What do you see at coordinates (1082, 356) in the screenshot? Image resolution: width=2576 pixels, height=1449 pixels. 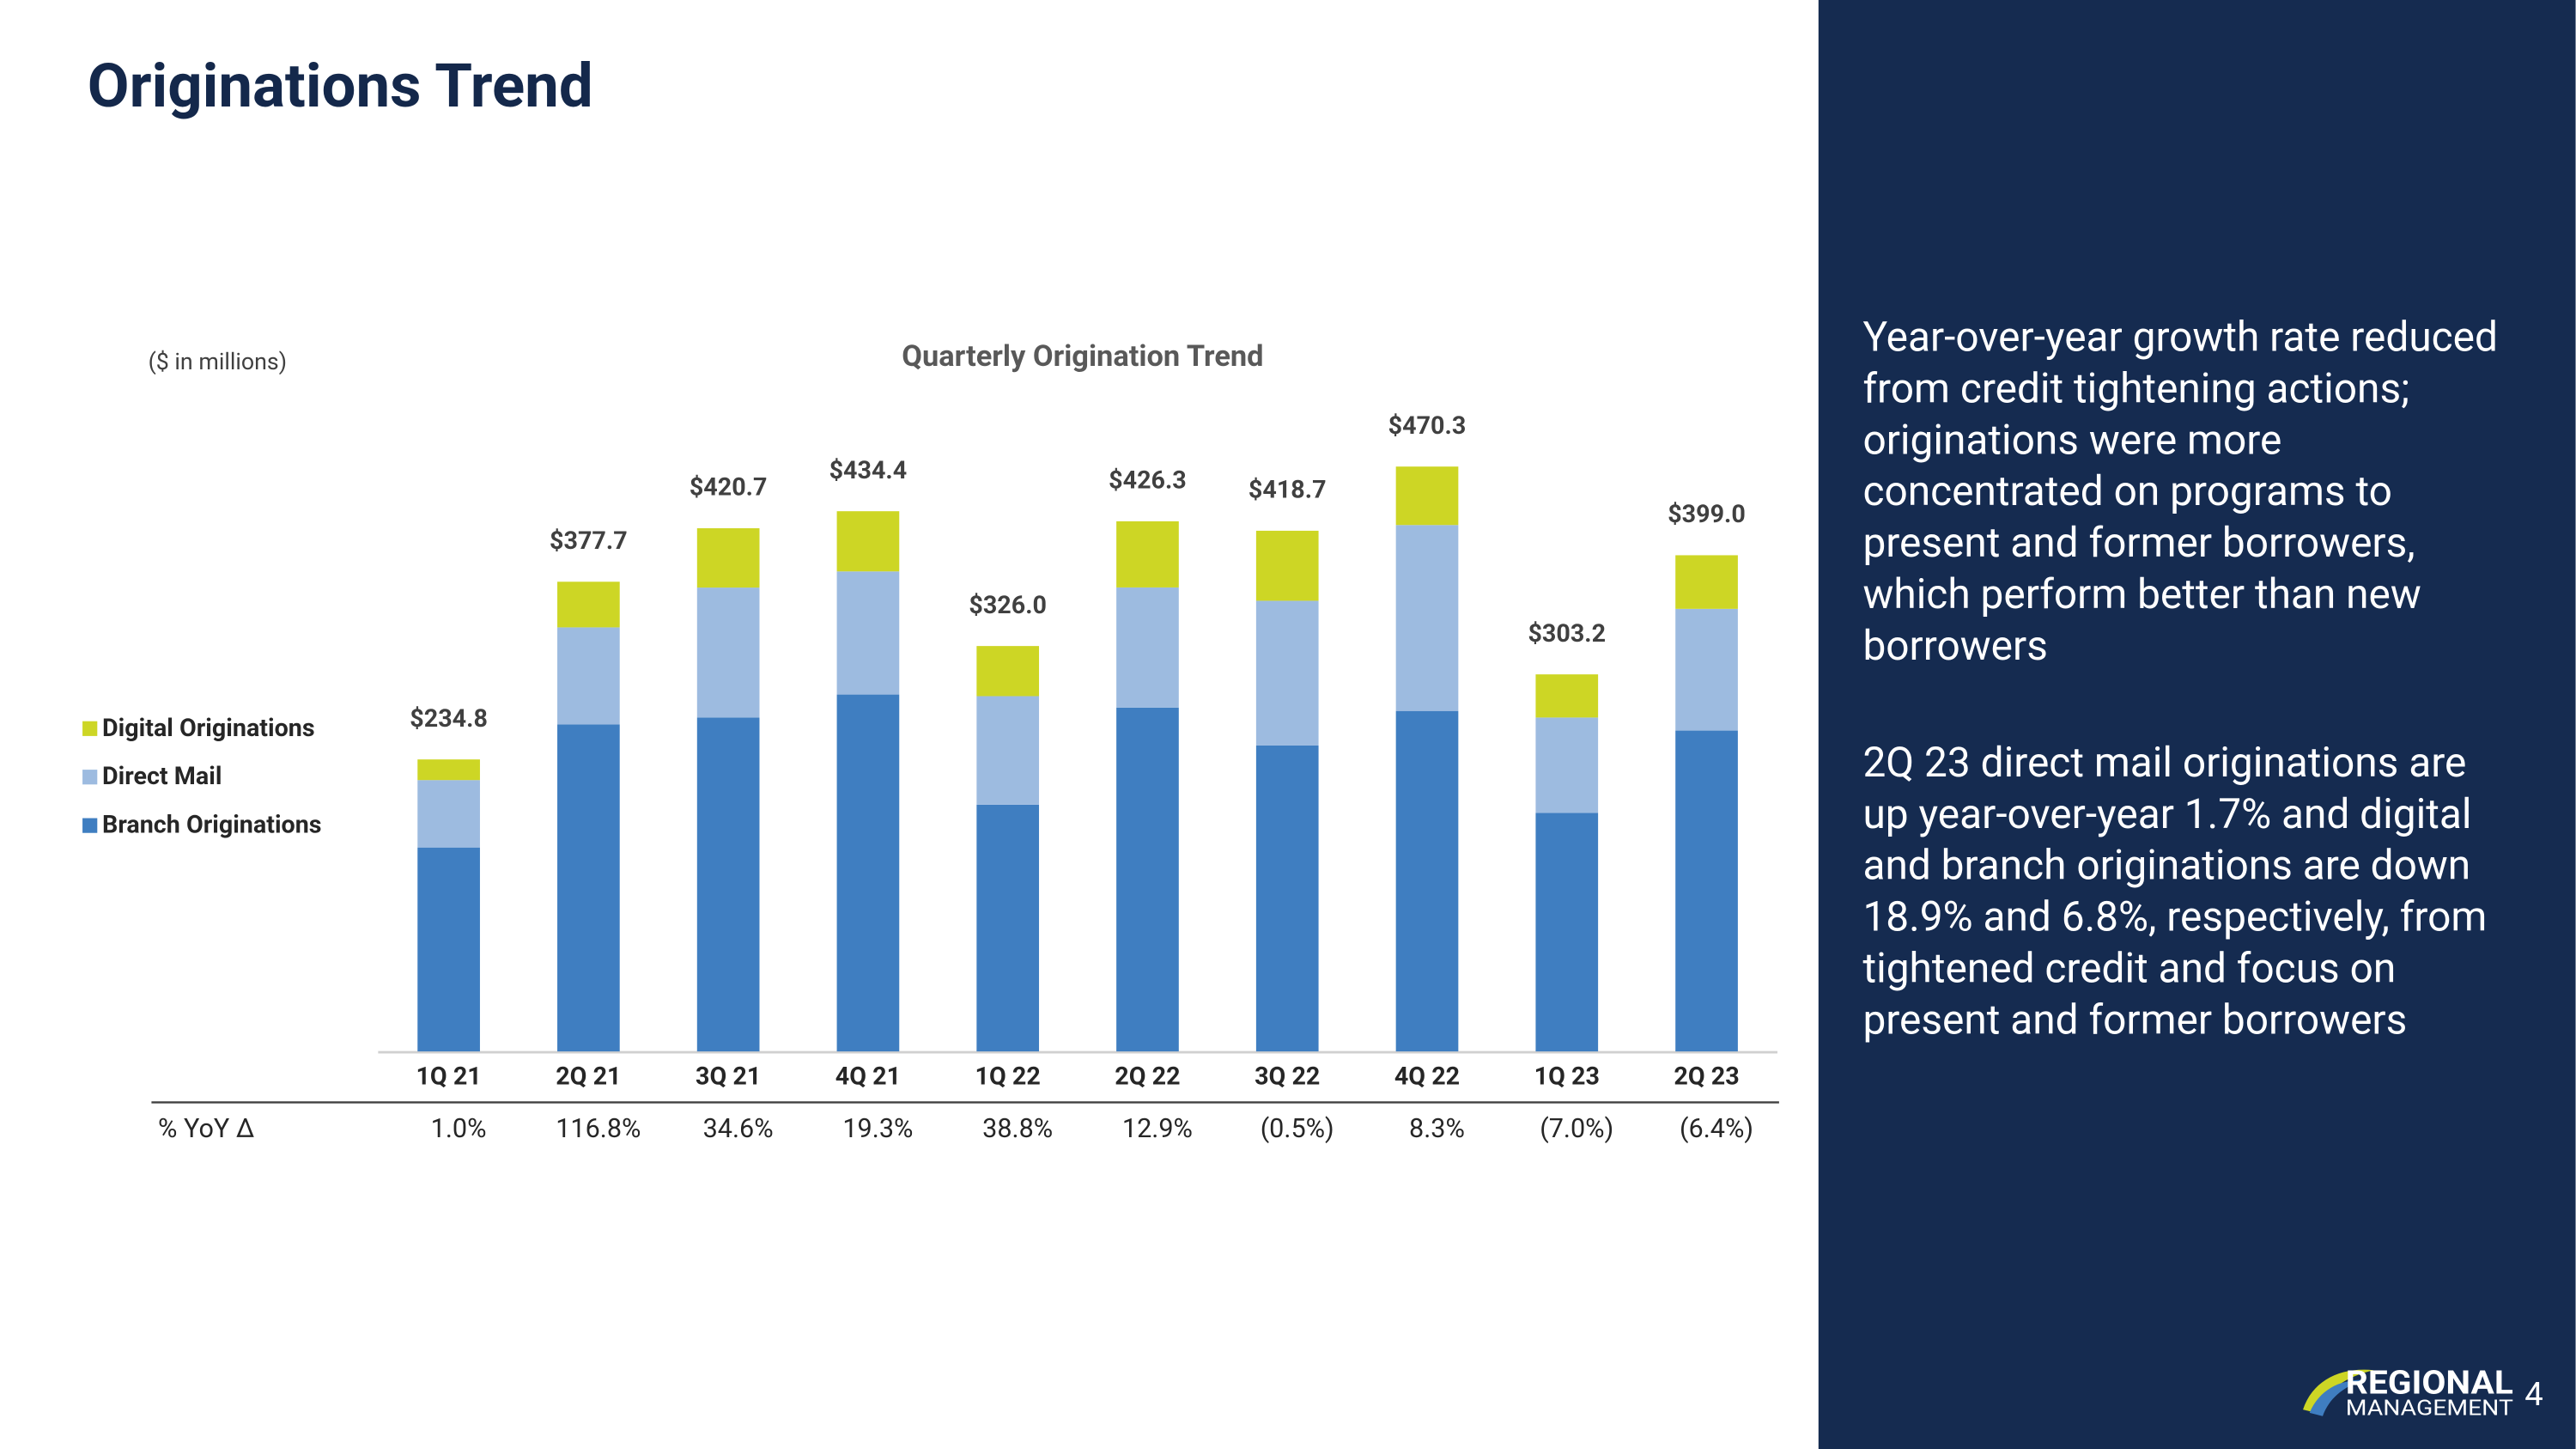 I see `chart-title: Quarterly Origination Trend` at bounding box center [1082, 356].